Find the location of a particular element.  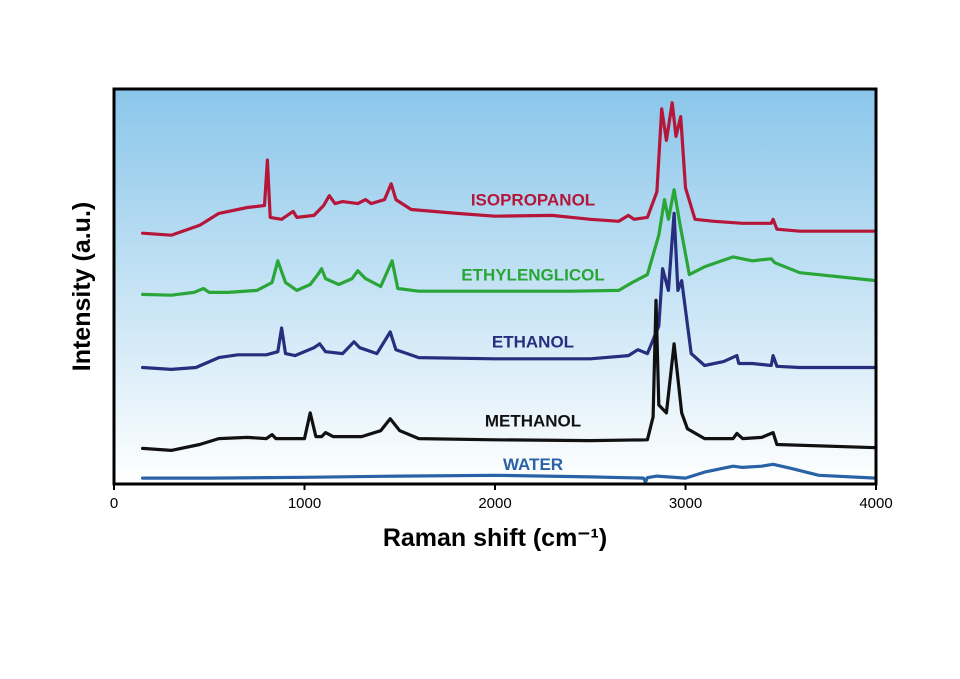

x-axis: 0 1000 2000 3000 4000 is located at coordinates (501, 498).